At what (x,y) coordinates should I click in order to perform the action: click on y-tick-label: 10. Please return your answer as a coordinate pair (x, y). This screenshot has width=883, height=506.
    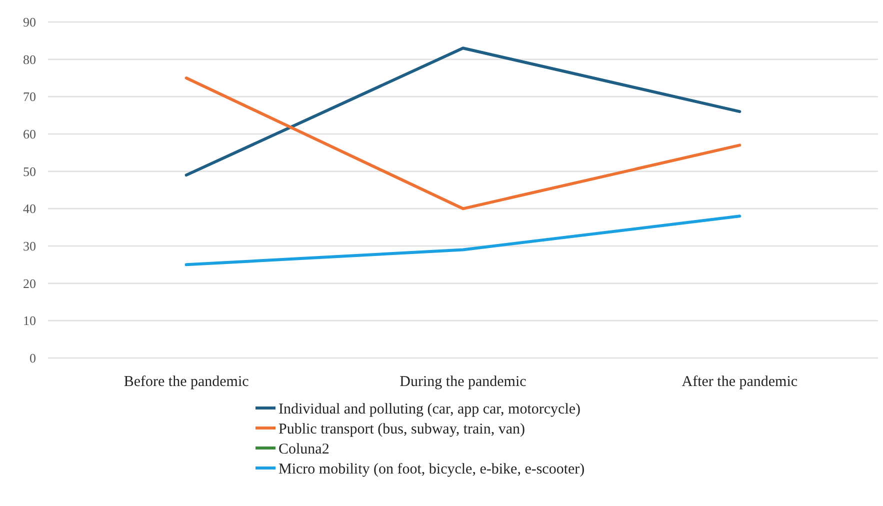
    Looking at the image, I should click on (29, 320).